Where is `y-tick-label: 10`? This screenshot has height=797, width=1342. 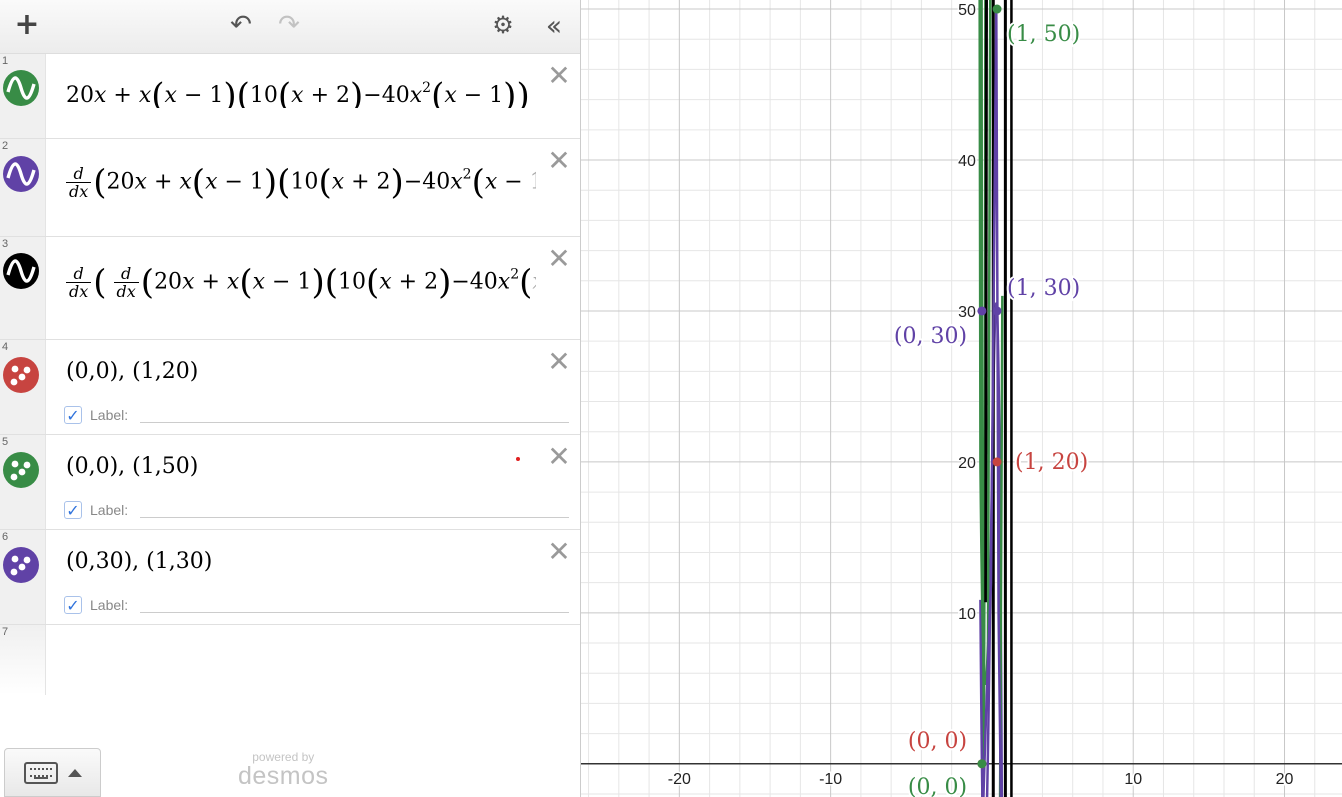
y-tick-label: 10 is located at coordinates (967, 614).